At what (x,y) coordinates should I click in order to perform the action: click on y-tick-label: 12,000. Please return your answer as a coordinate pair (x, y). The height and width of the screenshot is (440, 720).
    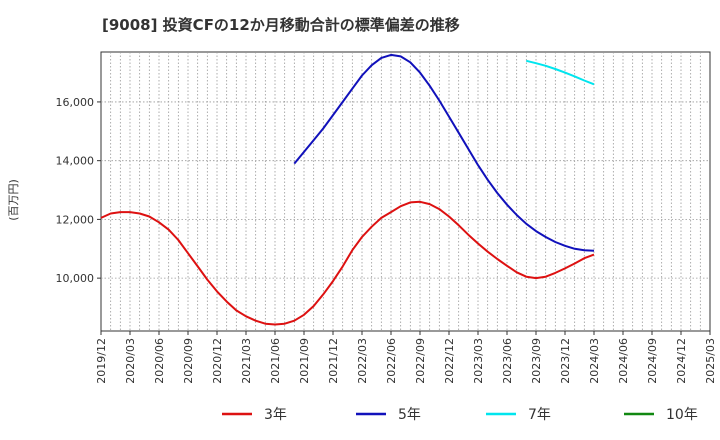
    Looking at the image, I should click on (75, 219).